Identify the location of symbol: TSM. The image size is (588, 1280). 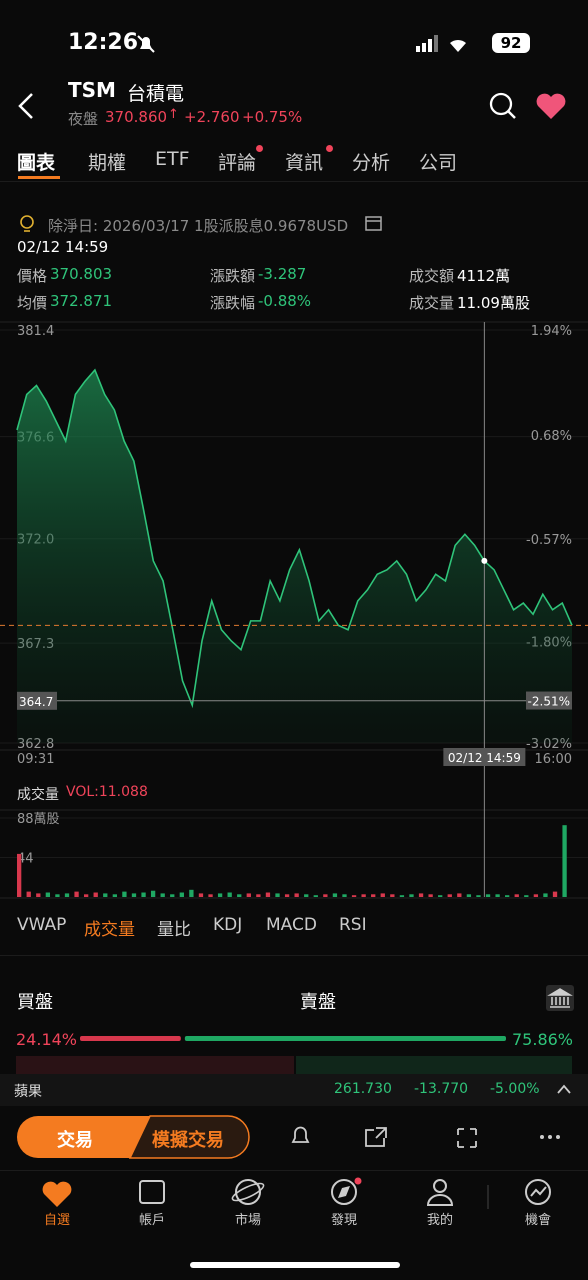
(92, 90).